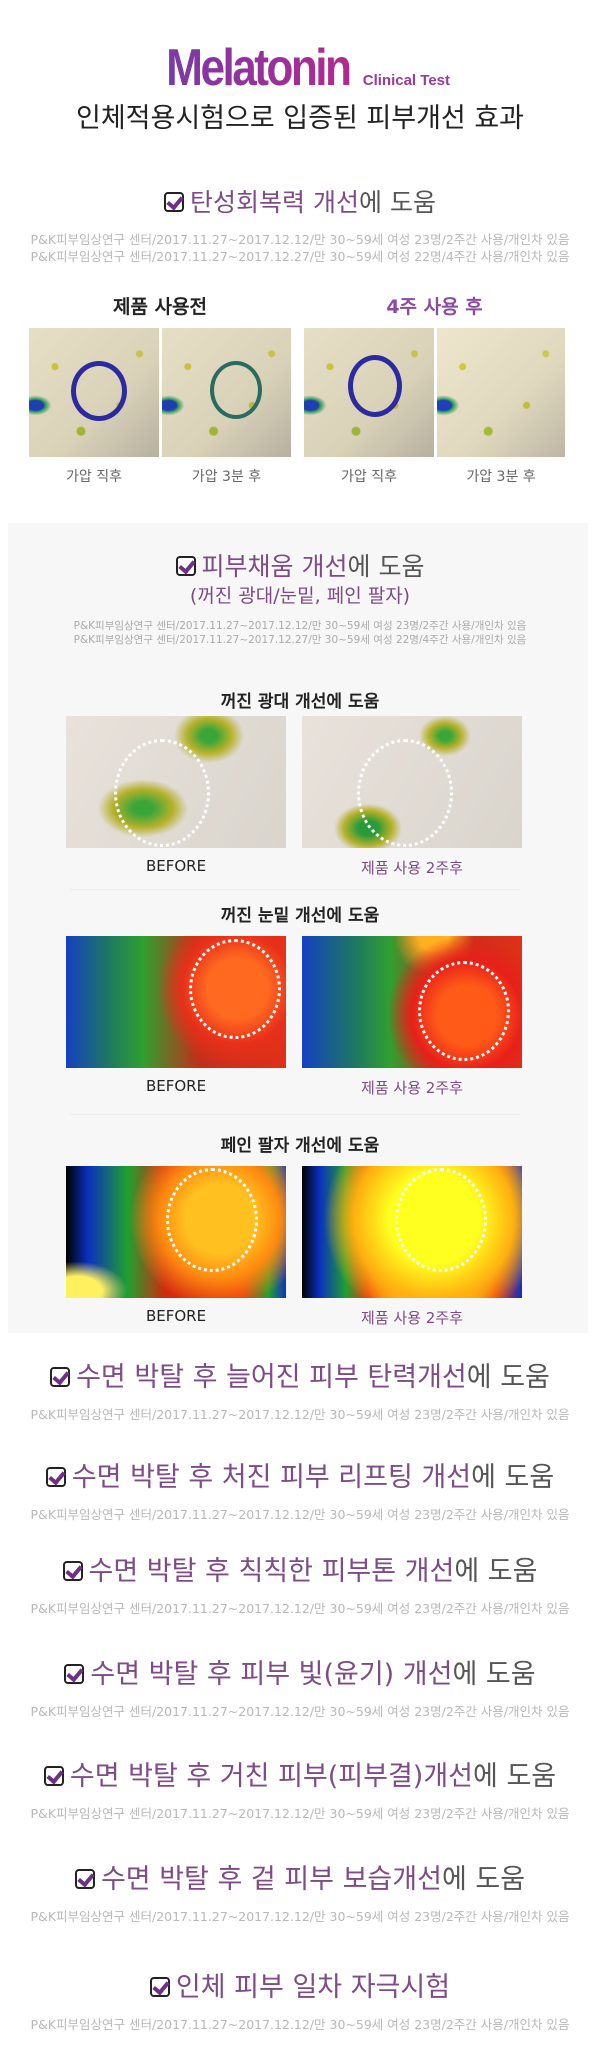 This screenshot has width=600, height=2066. Describe the element at coordinates (274, 566) in the screenshot. I see `heading-highlight: 피부채움 개선` at that location.